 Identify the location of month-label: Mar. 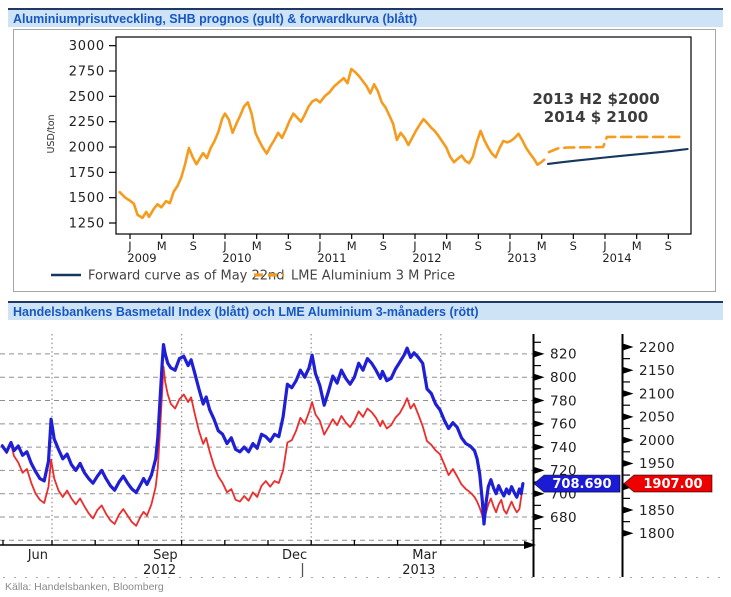
(424, 555).